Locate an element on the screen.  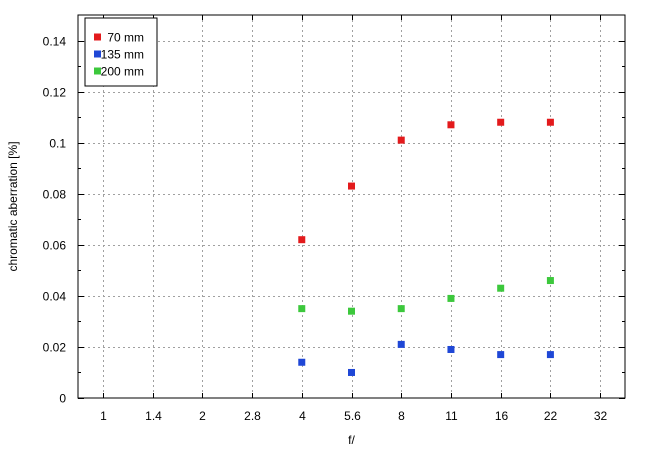
x-tick-label: 1 is located at coordinates (103, 416).